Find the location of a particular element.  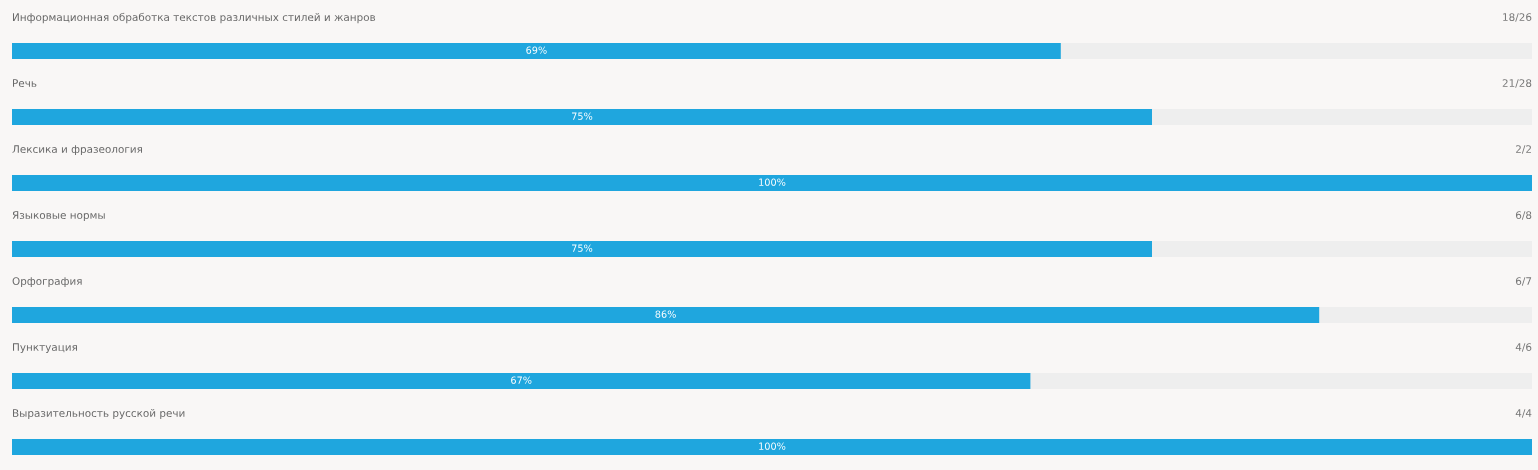

y-tick-label: Выразительность русской речи is located at coordinates (99, 414).